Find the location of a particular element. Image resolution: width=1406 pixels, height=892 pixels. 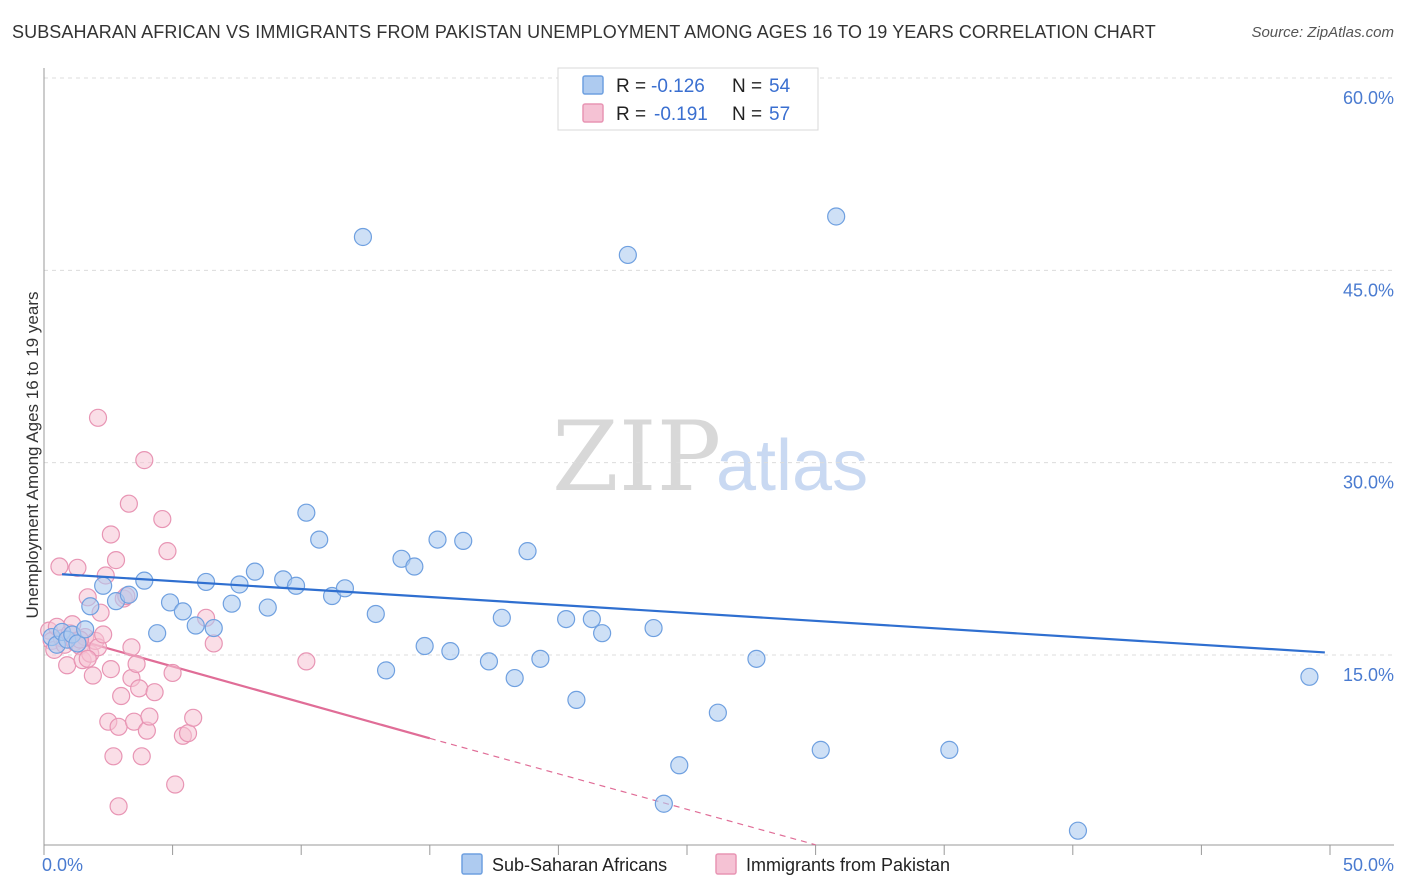

trendline-pakistan-dashed is located at coordinates (622, 791).